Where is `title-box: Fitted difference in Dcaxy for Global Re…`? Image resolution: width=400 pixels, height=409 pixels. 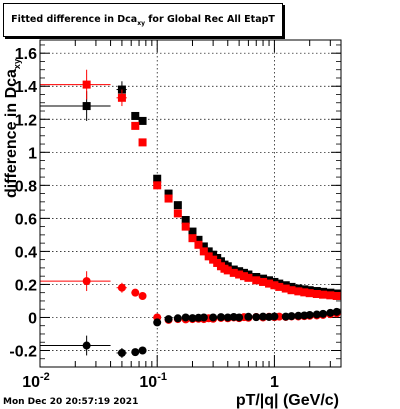 title-box: Fitted difference in Dcaxy for Global Re… is located at coordinates (143, 20).